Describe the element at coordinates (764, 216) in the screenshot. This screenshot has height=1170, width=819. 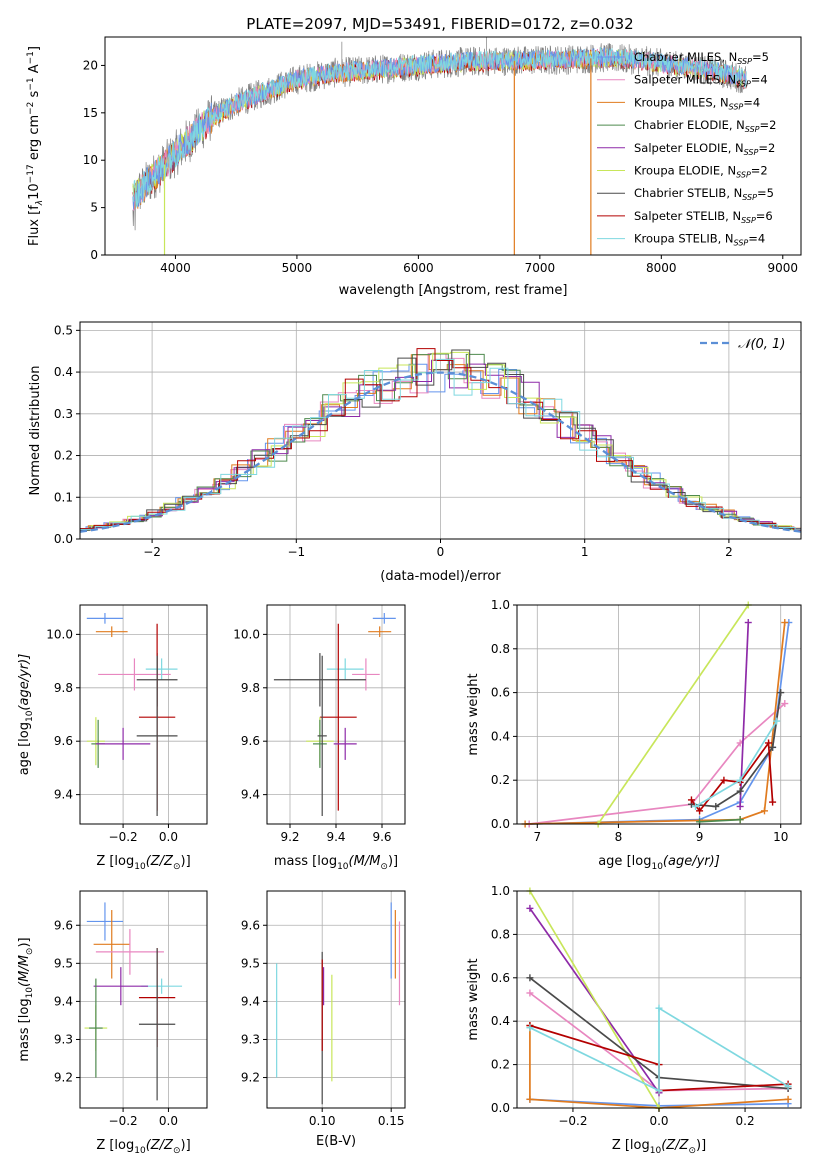
I see `legend-suffix: =6` at that location.